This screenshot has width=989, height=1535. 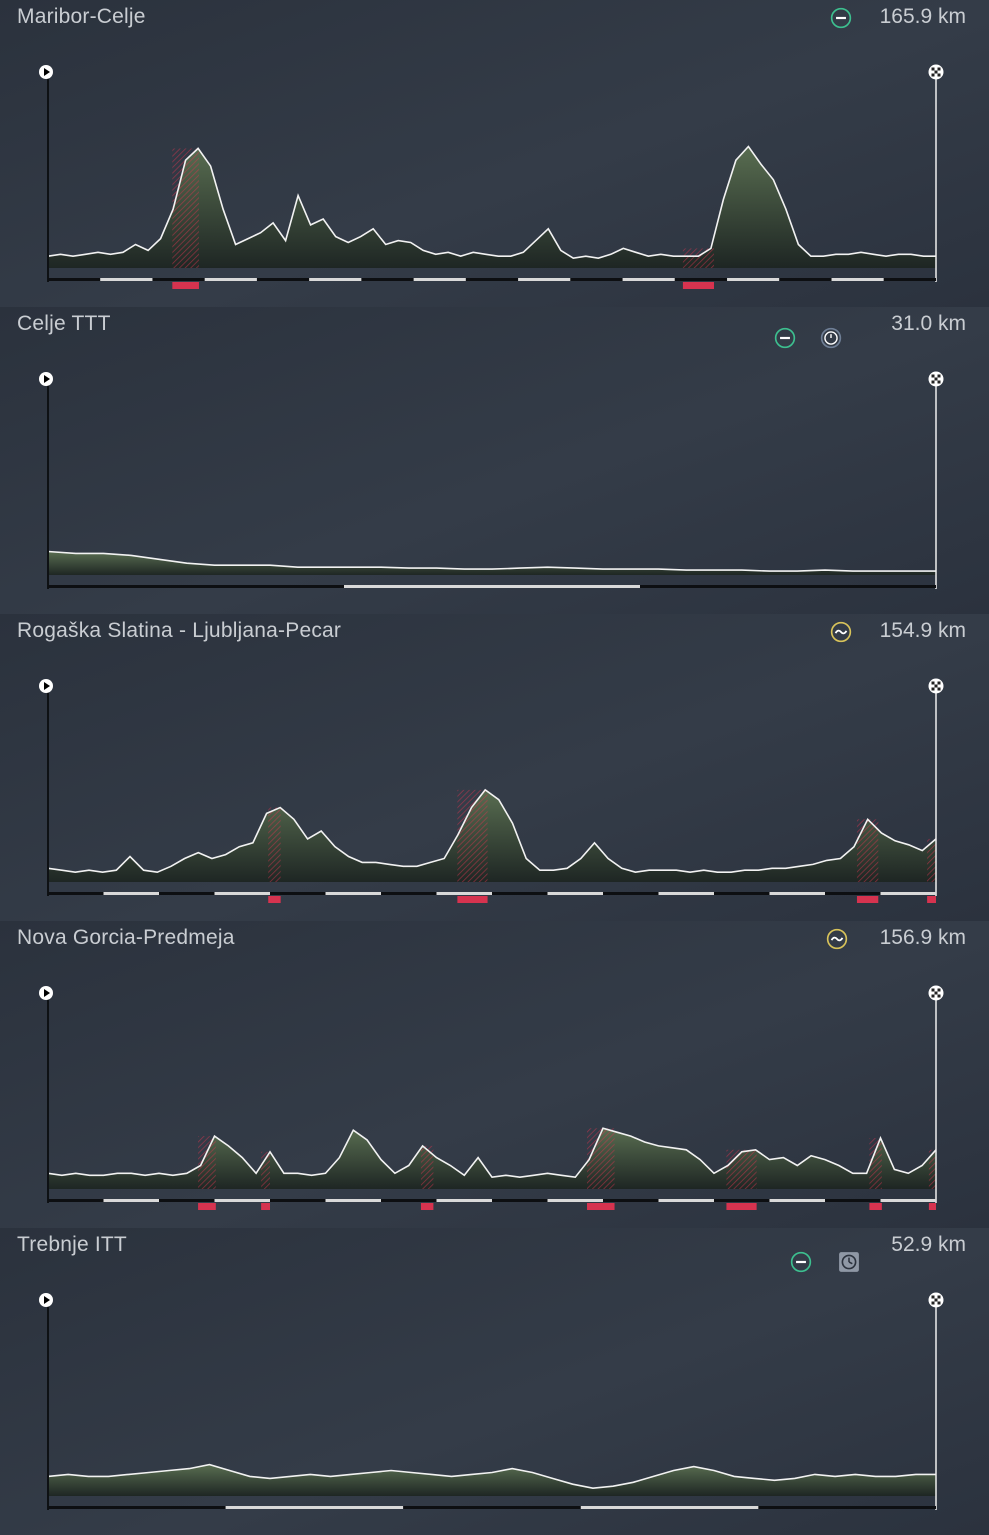 I want to click on stage-title: Celje TTT, so click(x=64, y=323).